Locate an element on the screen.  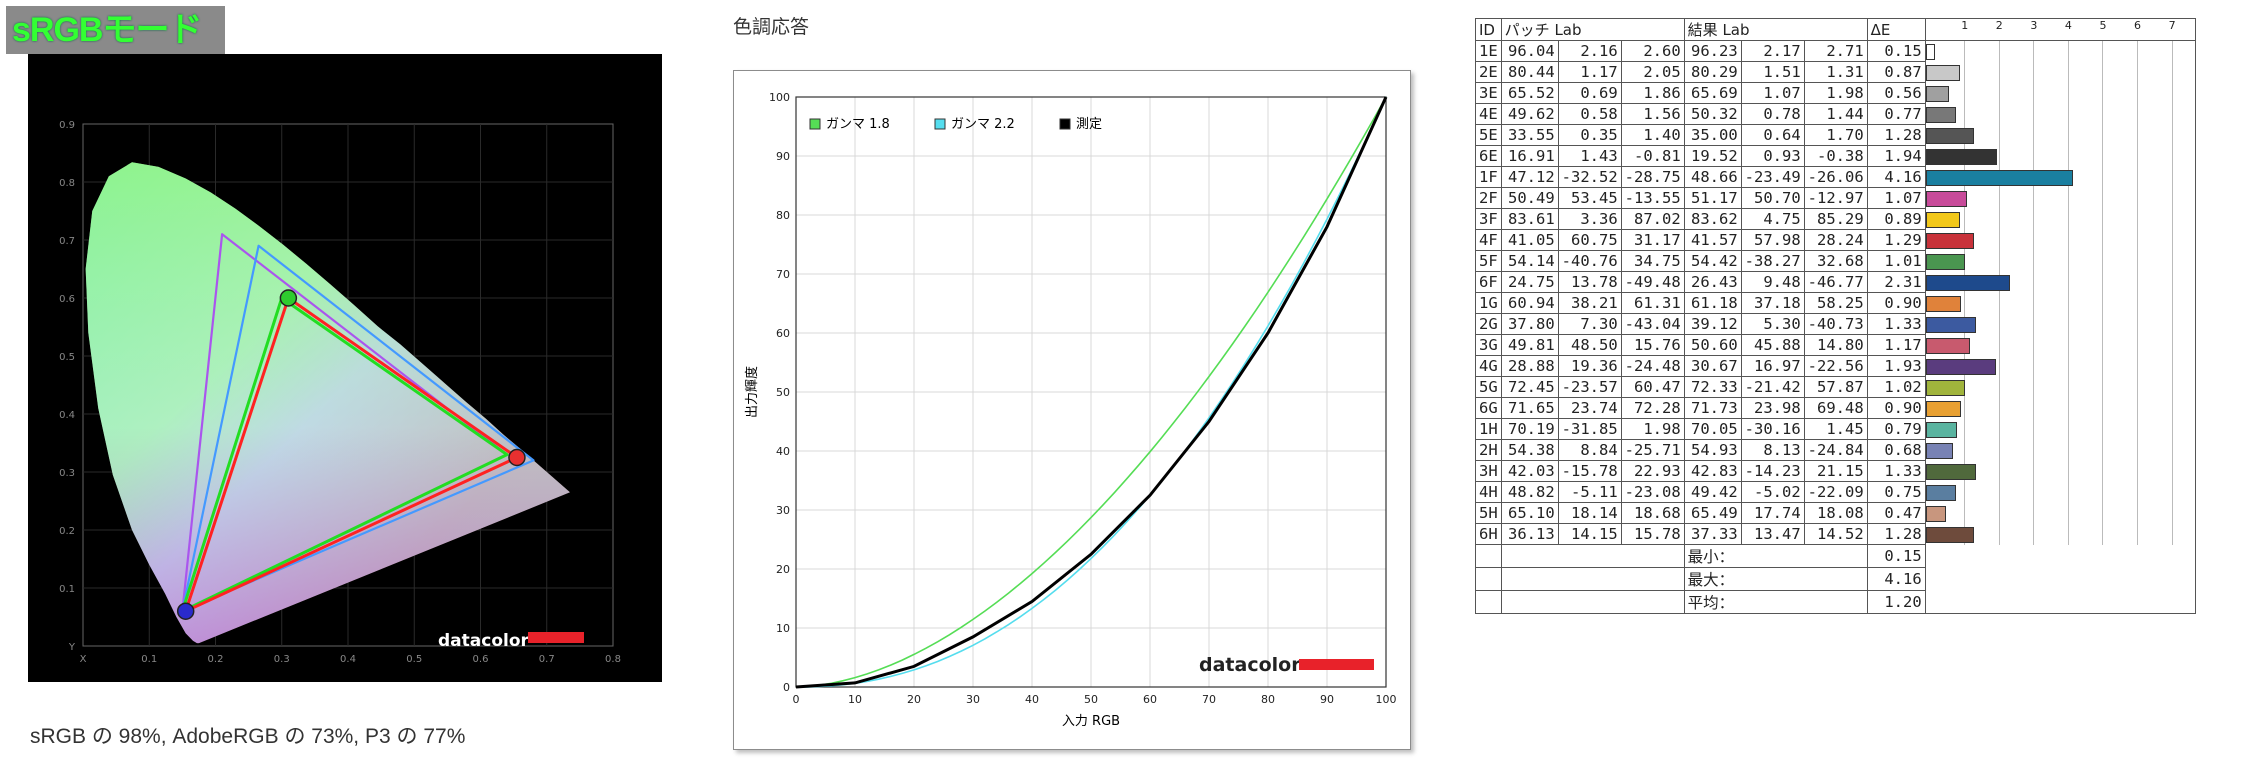
patch-id: 5G is located at coordinates (1488, 387).